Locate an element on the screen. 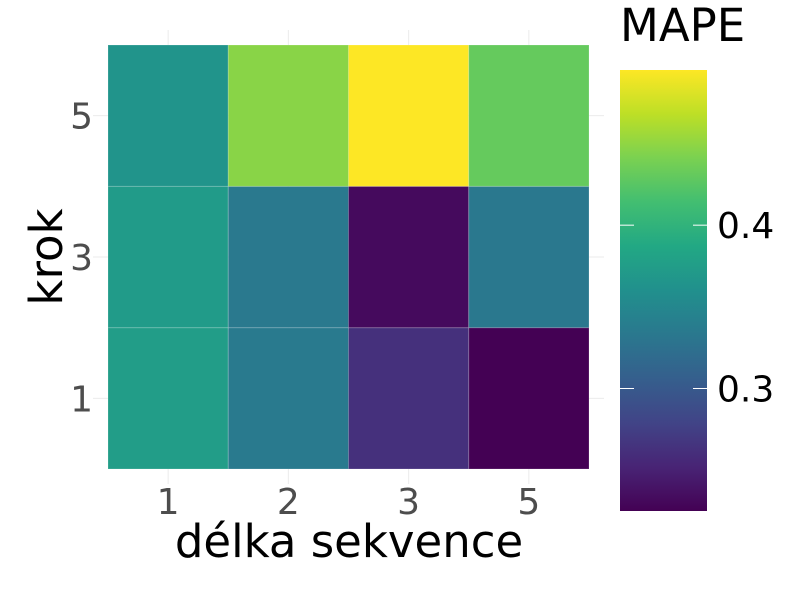 The width and height of the screenshot is (810, 597). colorbar-tick-label: 0.4 is located at coordinates (745, 226).